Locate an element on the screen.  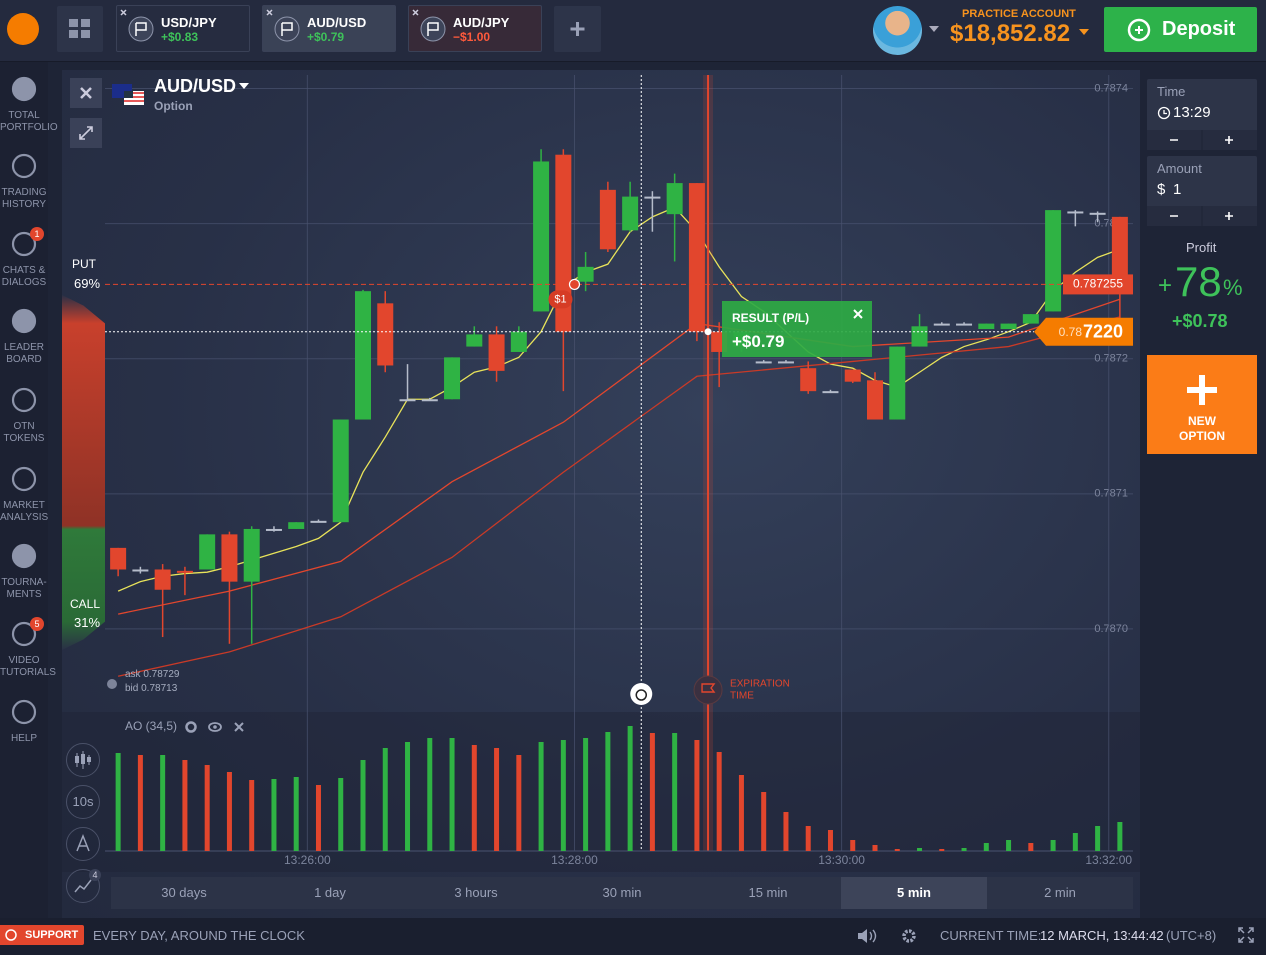
sidebar-label: MENTS is located at coordinates (24, 594).